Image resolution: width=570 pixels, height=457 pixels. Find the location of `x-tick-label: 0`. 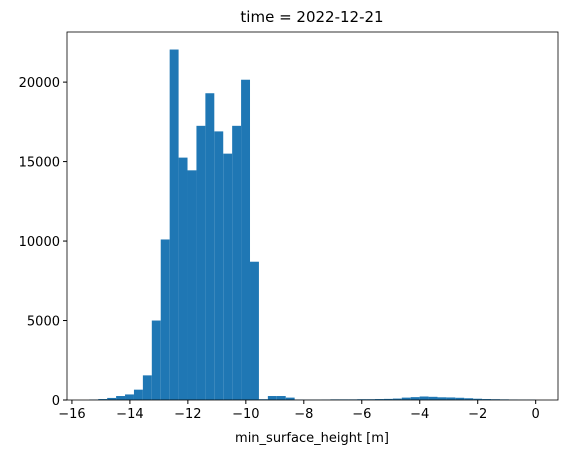

x-tick-label: 0 is located at coordinates (536, 414).